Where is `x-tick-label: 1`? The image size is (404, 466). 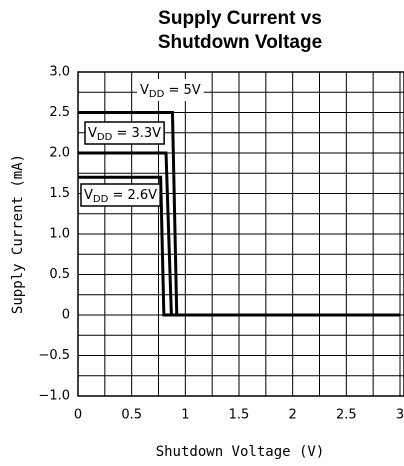
x-tick-label: 1 is located at coordinates (185, 415).